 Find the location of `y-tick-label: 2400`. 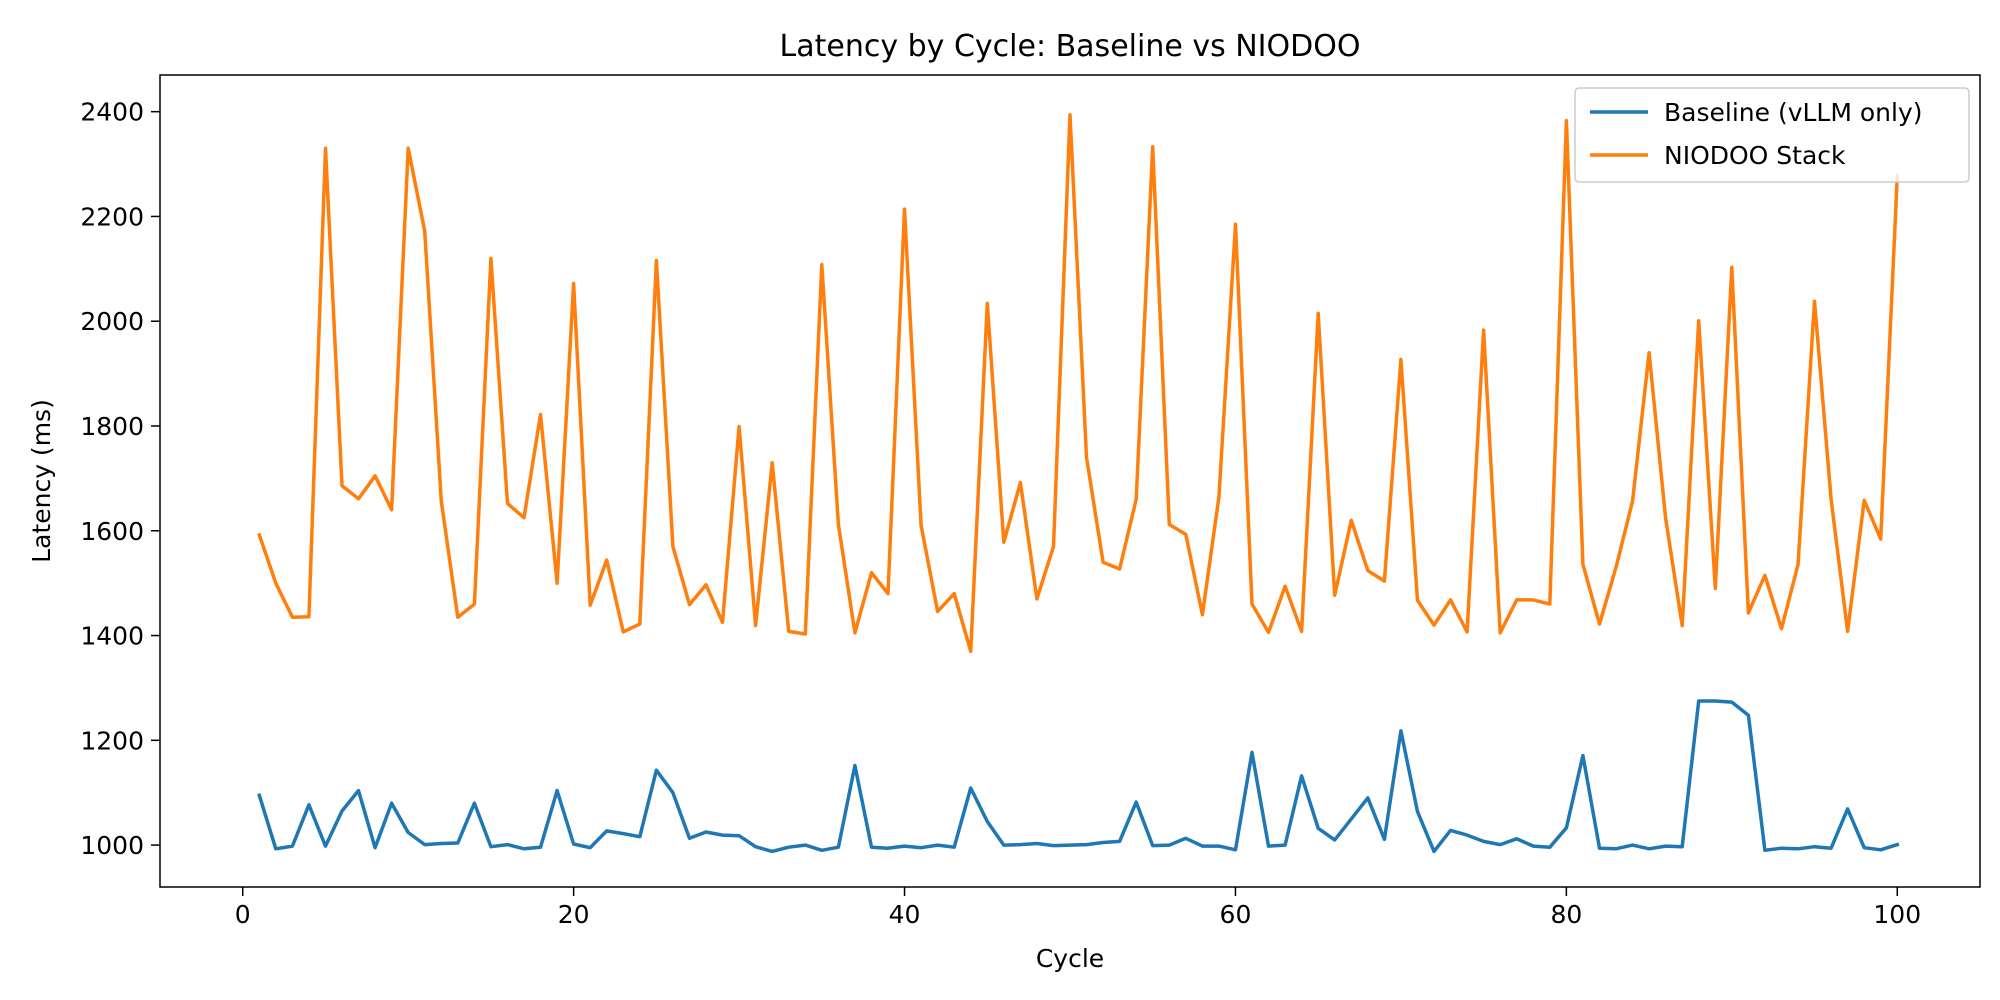

y-tick-label: 2400 is located at coordinates (112, 112).